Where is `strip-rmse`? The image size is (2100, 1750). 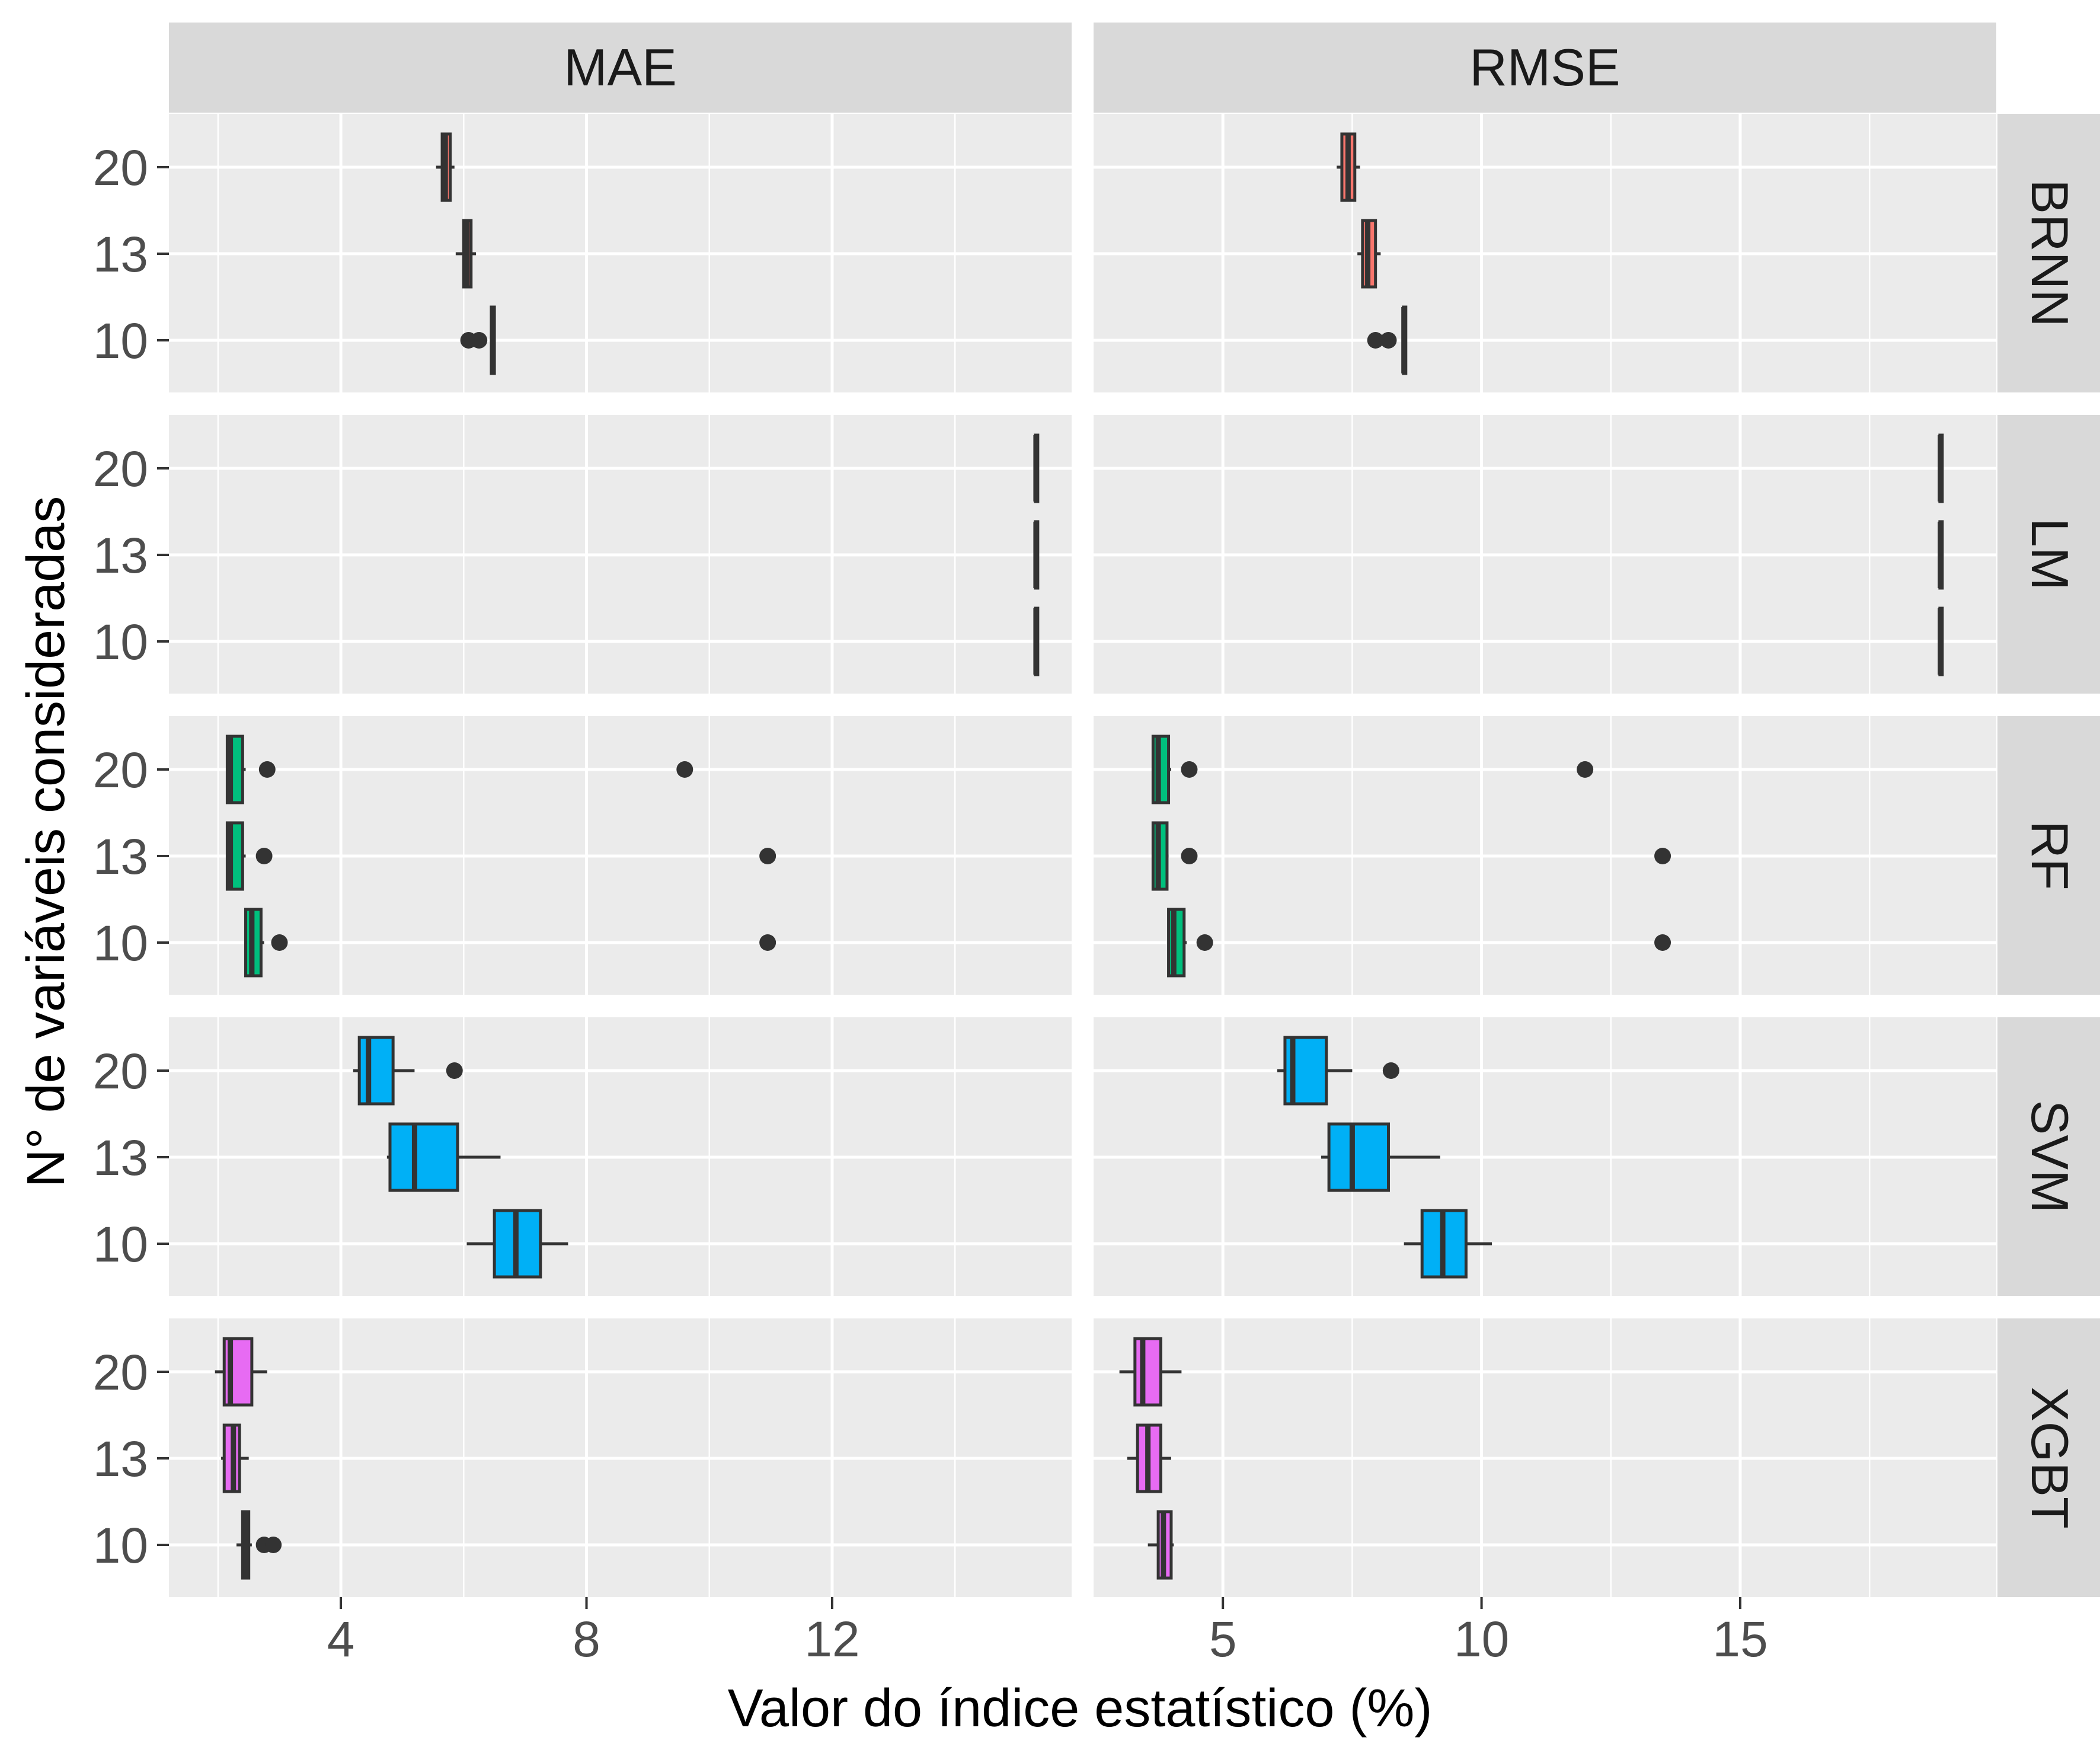 strip-rmse is located at coordinates (1545, 68).